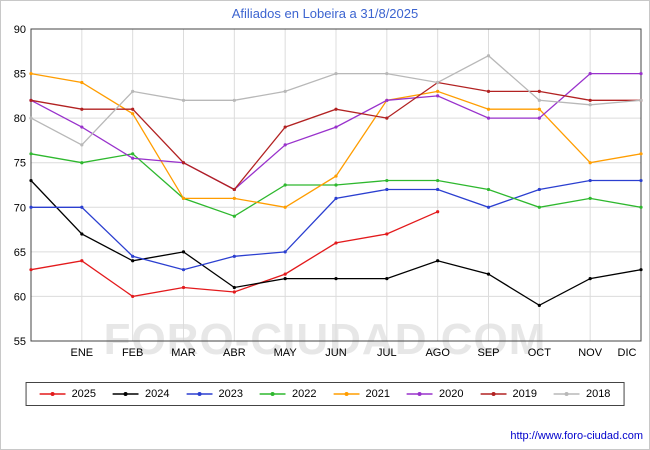 The height and width of the screenshot is (450, 650). Describe the element at coordinates (451, 394) in the screenshot. I see `legend-item-label: 2020` at that location.